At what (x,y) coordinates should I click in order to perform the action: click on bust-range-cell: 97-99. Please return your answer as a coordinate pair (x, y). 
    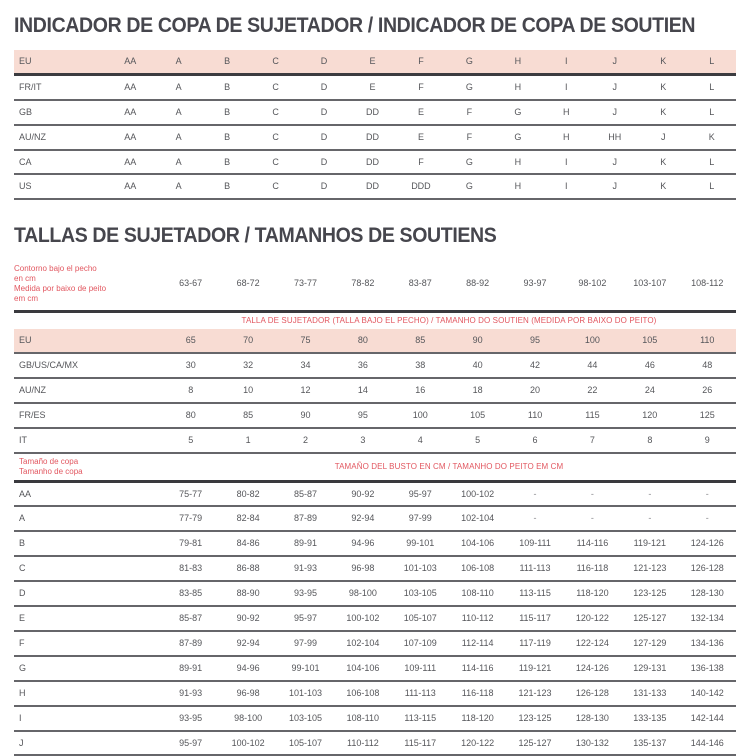
    Looking at the image, I should click on (305, 642).